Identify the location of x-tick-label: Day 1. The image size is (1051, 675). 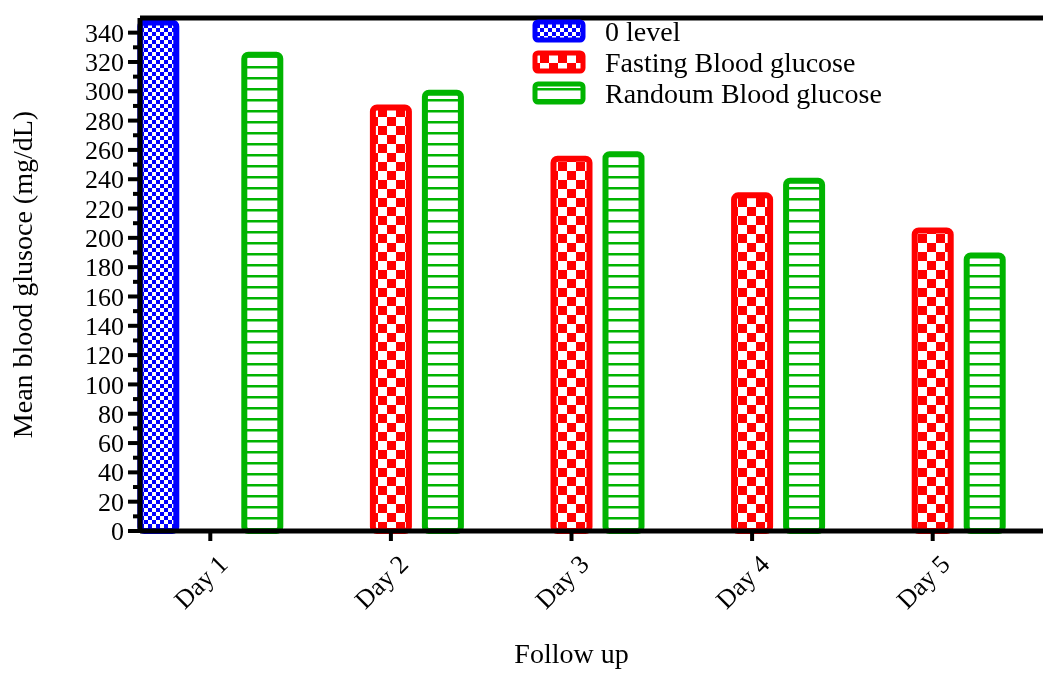
(201, 582).